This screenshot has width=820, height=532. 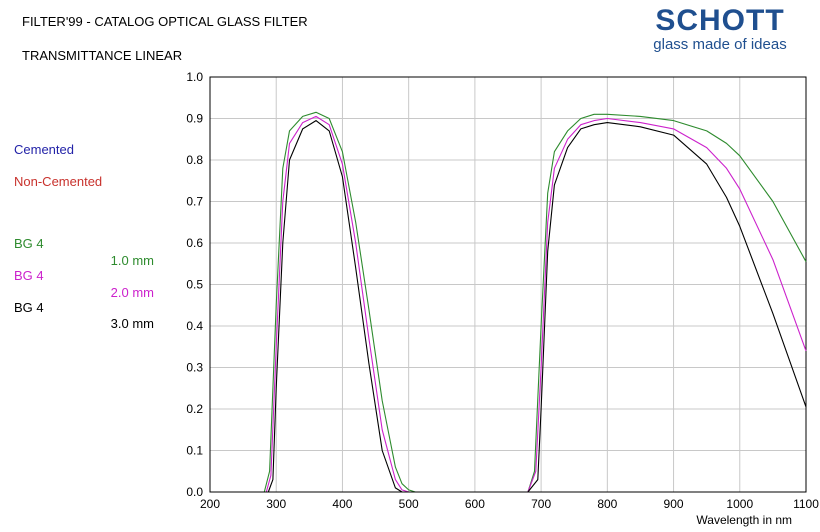 What do you see at coordinates (744, 520) in the screenshot?
I see `x-axis-label: Wavelength in nm` at bounding box center [744, 520].